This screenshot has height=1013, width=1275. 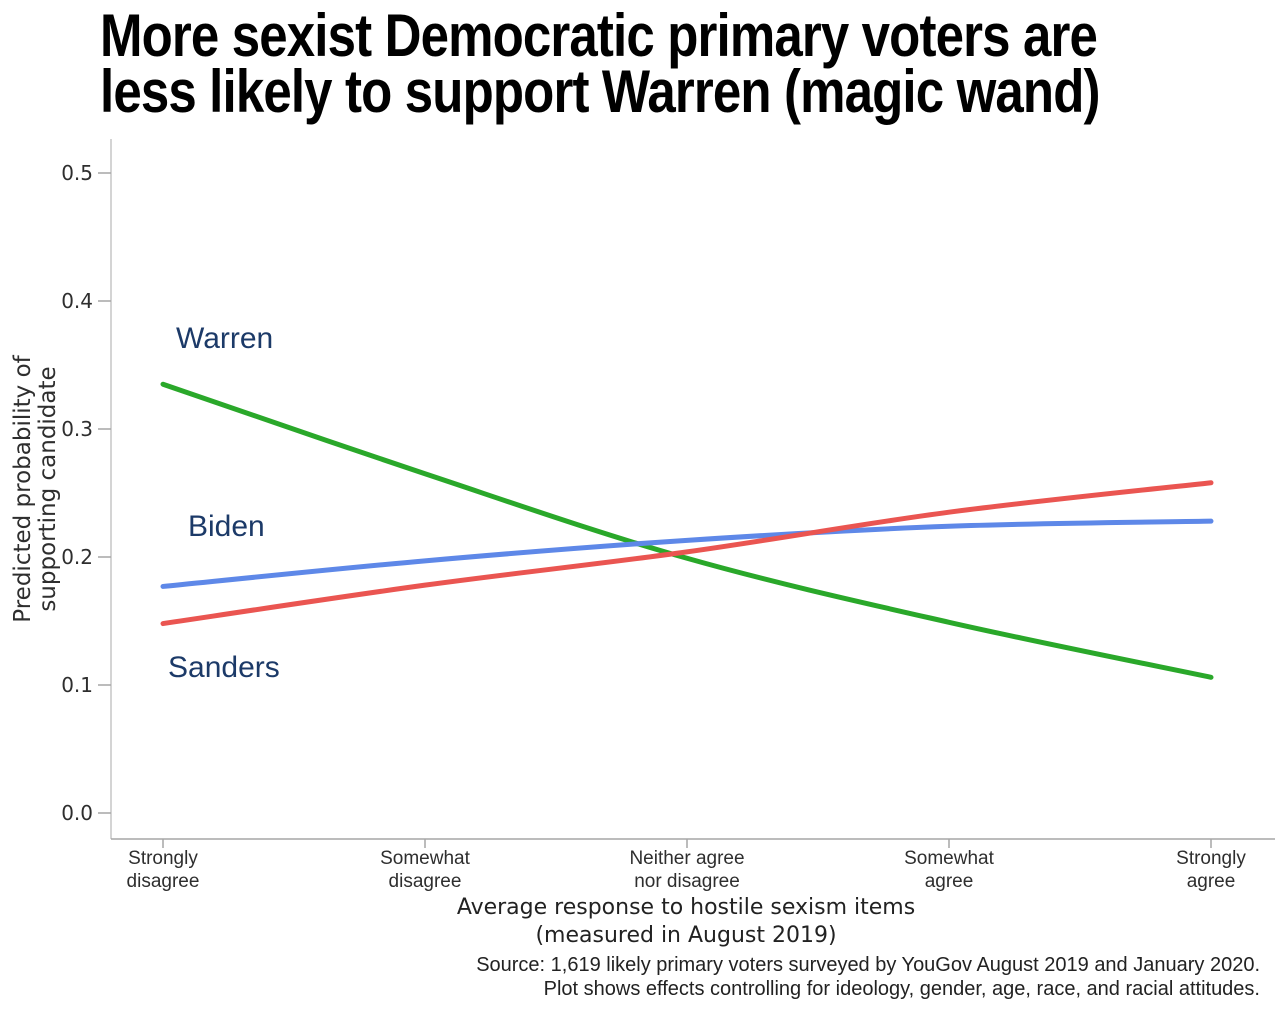 What do you see at coordinates (686, 935) in the screenshot?
I see `x-axis-title-line-2: (measured in August 2019)` at bounding box center [686, 935].